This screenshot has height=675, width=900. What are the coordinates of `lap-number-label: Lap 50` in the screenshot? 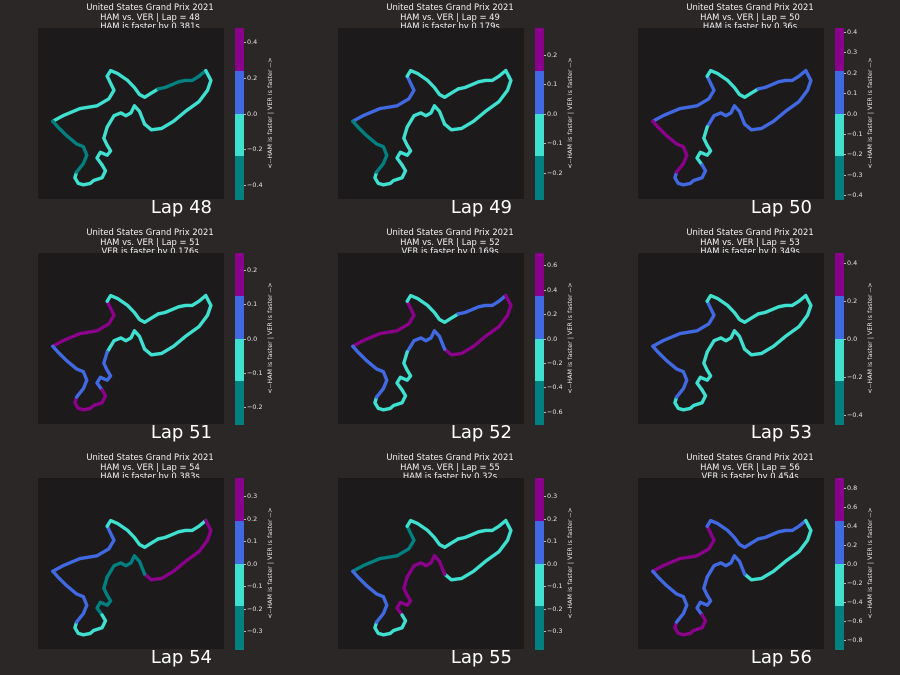 It's located at (781, 207).